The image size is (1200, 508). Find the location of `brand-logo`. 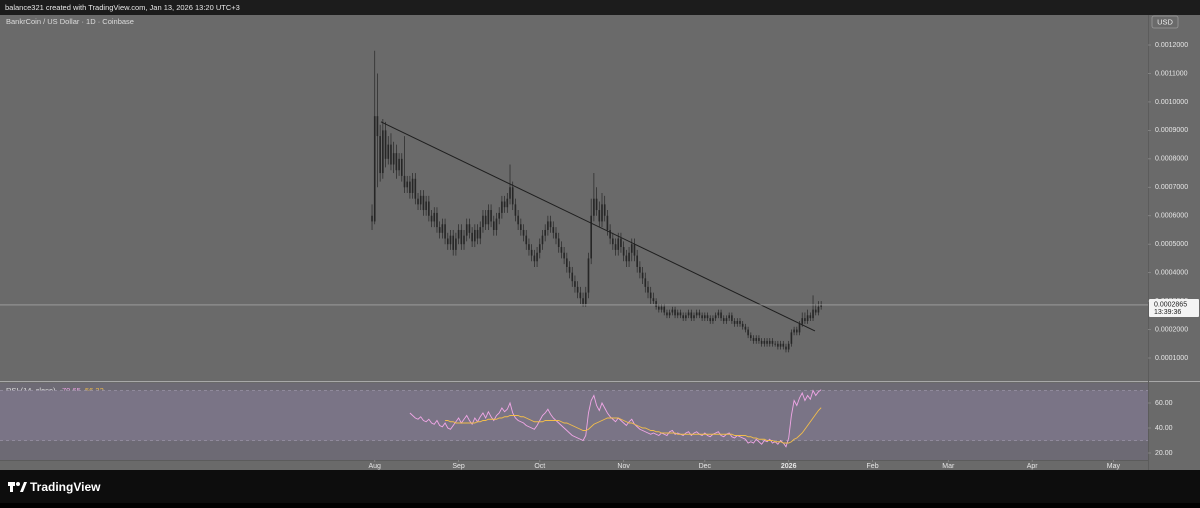

brand-logo is located at coordinates (17, 487).